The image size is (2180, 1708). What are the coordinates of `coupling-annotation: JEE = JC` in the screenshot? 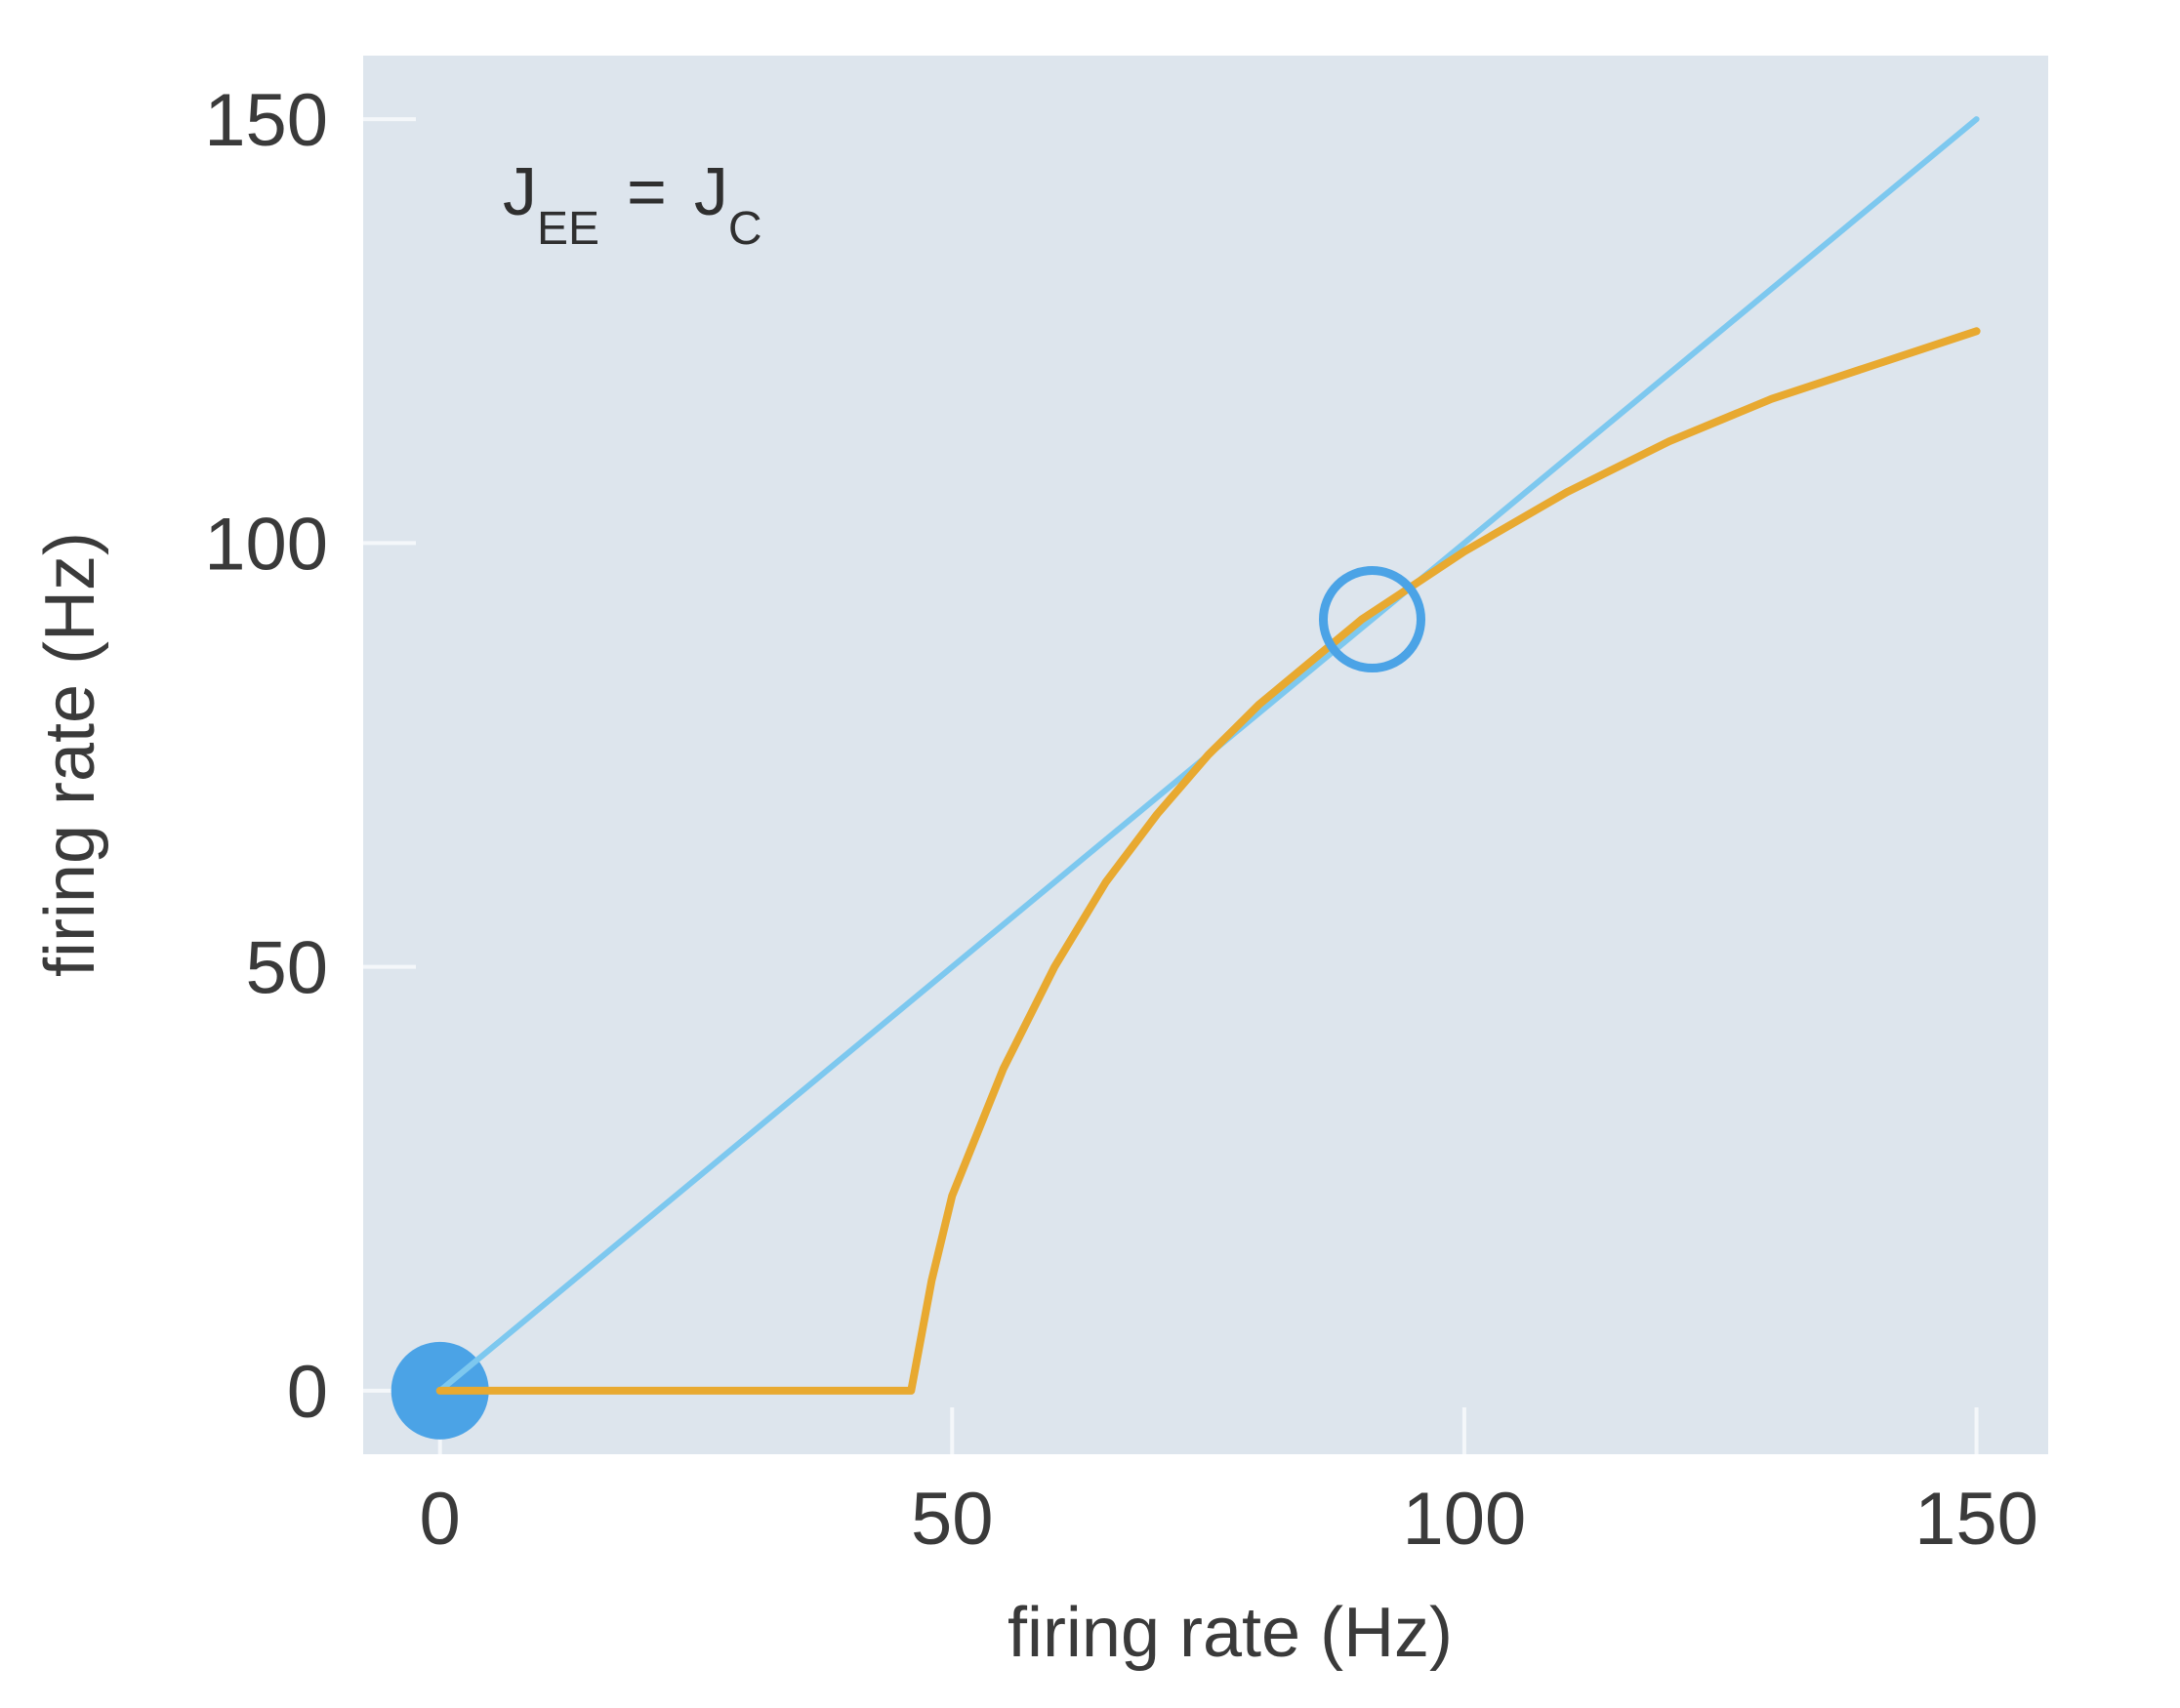 It's located at (632, 204).